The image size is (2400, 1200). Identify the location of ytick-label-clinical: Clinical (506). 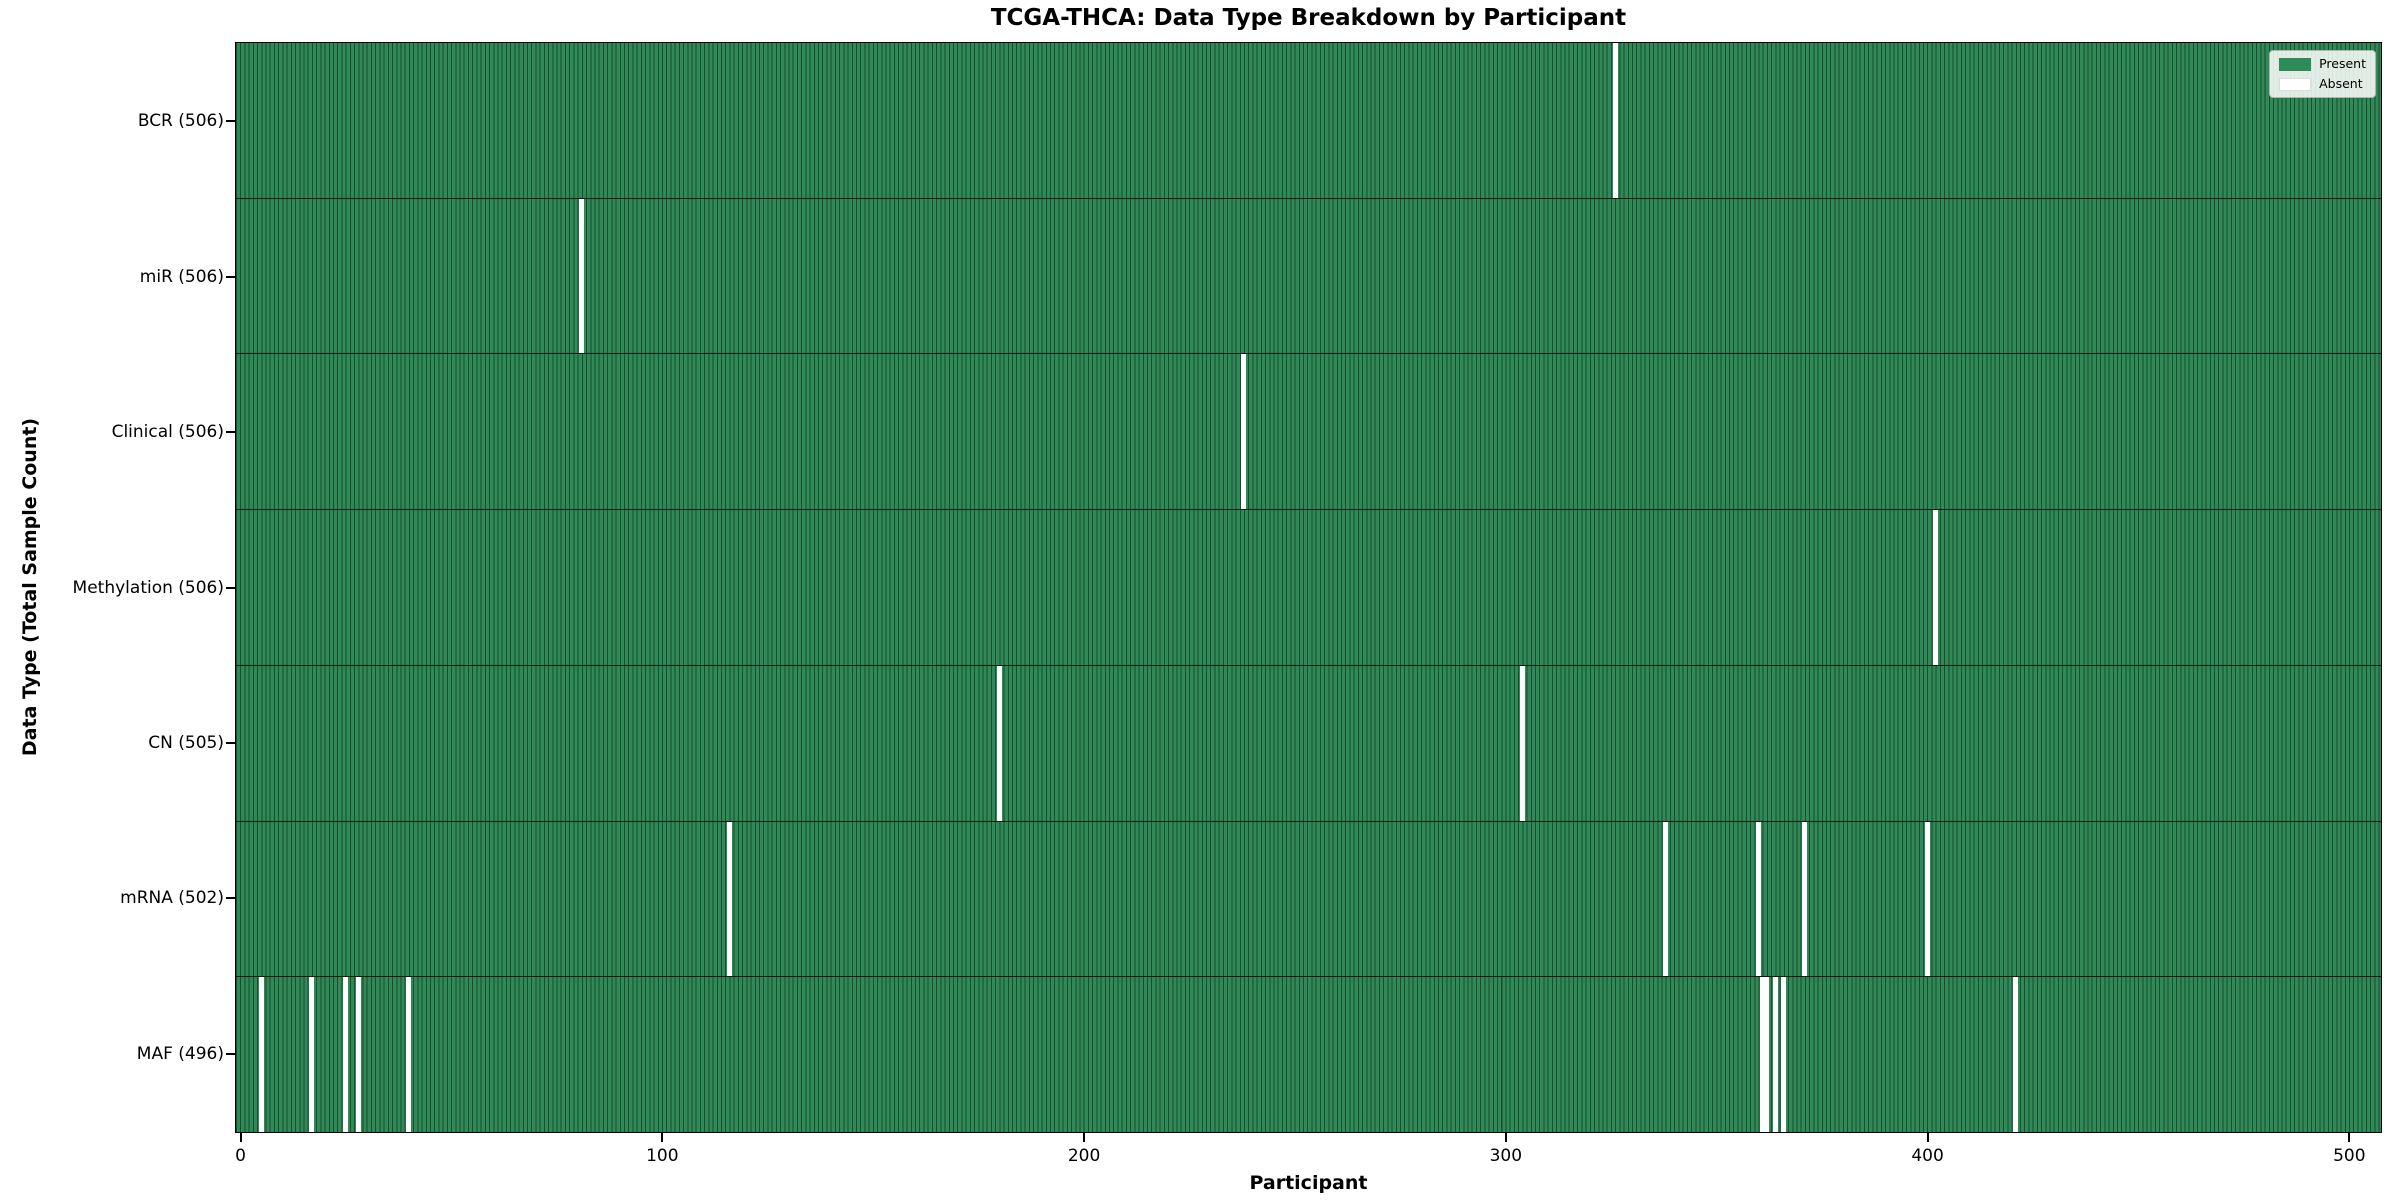
(167, 432).